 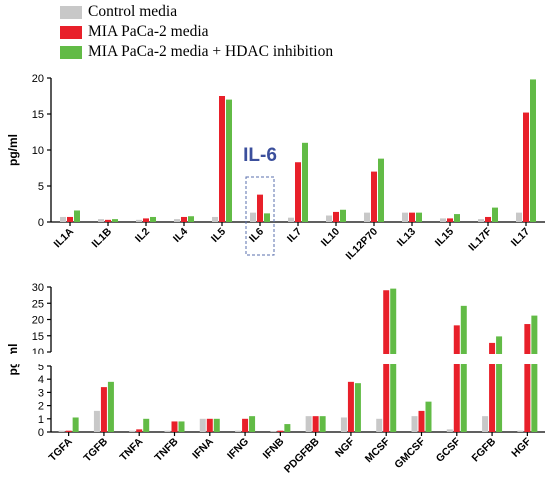 I want to click on legend-swatch-miapaca, so click(x=71, y=32).